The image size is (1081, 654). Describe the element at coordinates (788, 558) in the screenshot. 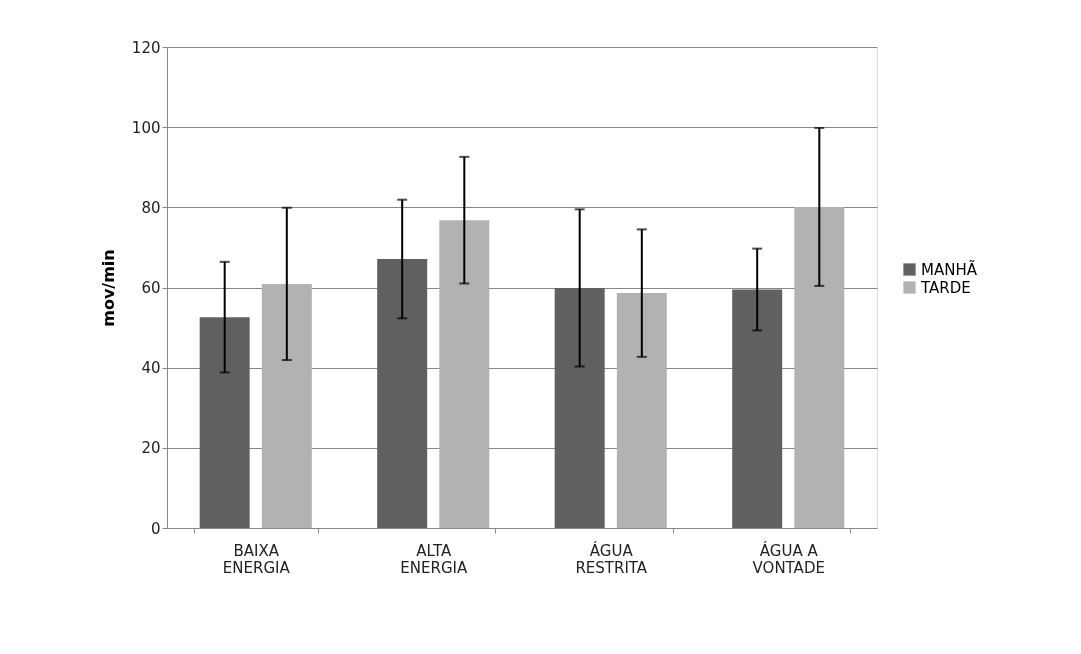

I see `x-tick-label: ÁGUA A VONTADE` at that location.